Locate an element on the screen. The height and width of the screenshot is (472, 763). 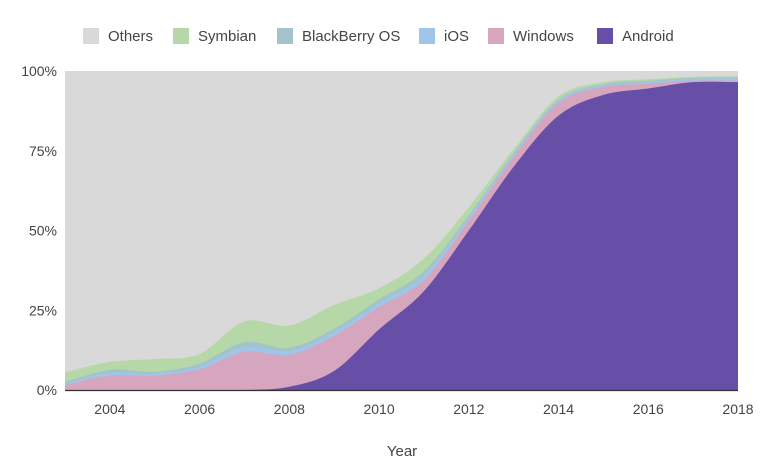
x-tick-label: 2004 is located at coordinates (109, 409).